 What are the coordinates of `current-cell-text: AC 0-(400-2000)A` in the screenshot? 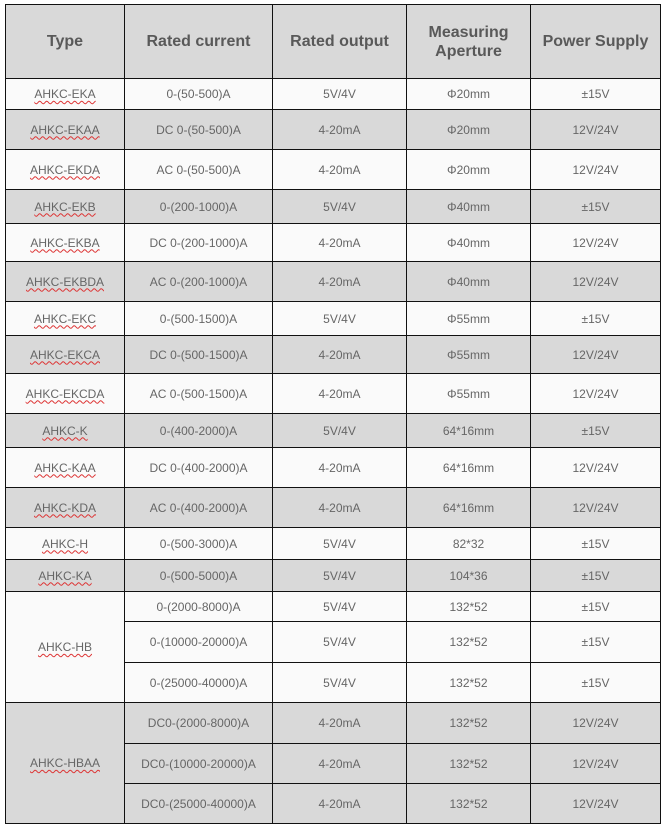 It's located at (198, 507).